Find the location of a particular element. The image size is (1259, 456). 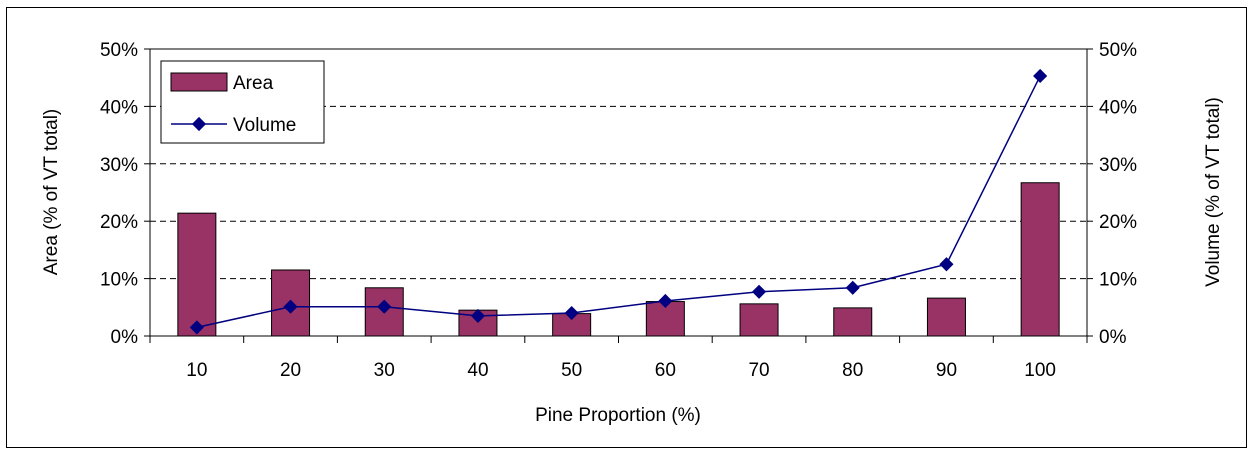

x-axis-title: Pine Proportion (%) is located at coordinates (618, 415).